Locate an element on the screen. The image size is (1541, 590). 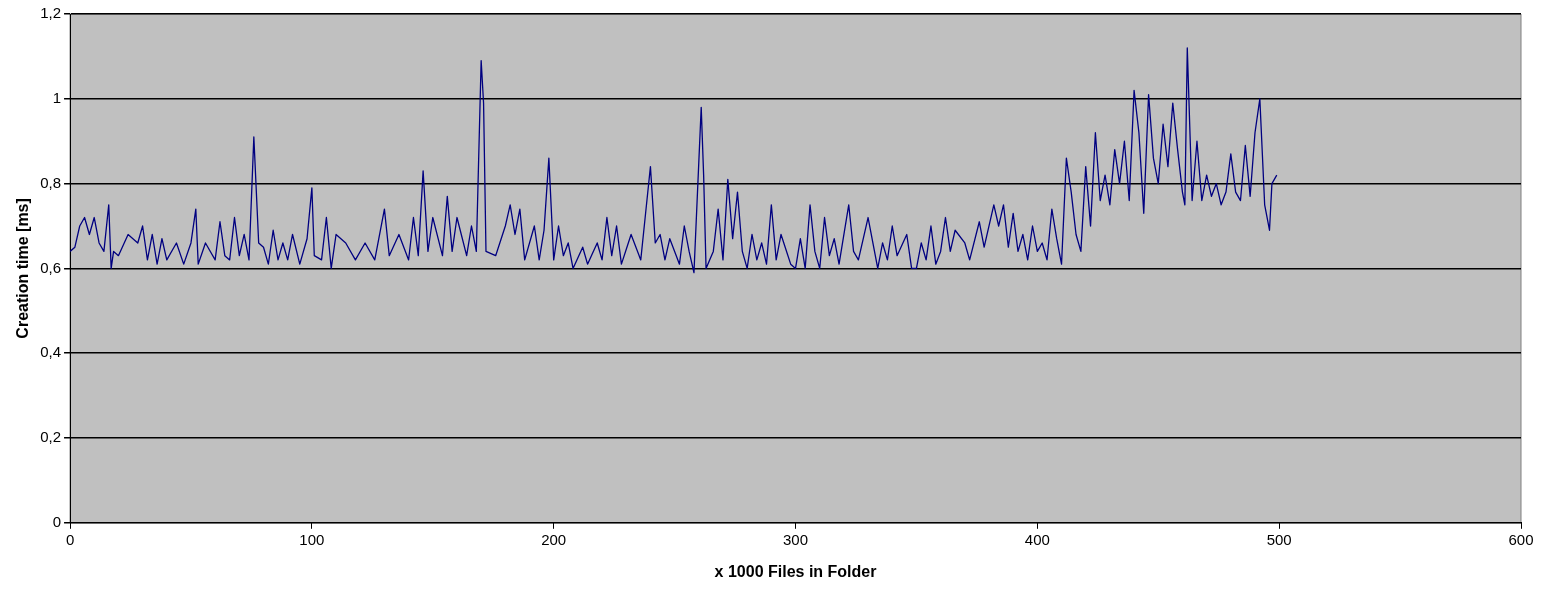
y-axis-title: Creation time [ms] is located at coordinates (23, 268).